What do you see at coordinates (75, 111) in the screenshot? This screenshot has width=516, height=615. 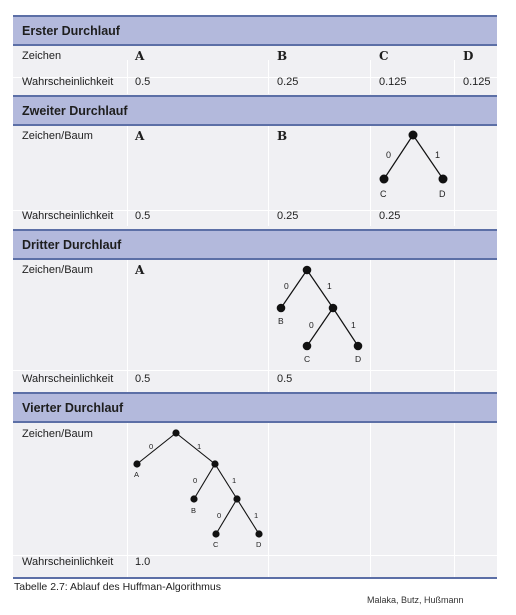 I see `section-title: Zweiter Durchlauf` at bounding box center [75, 111].